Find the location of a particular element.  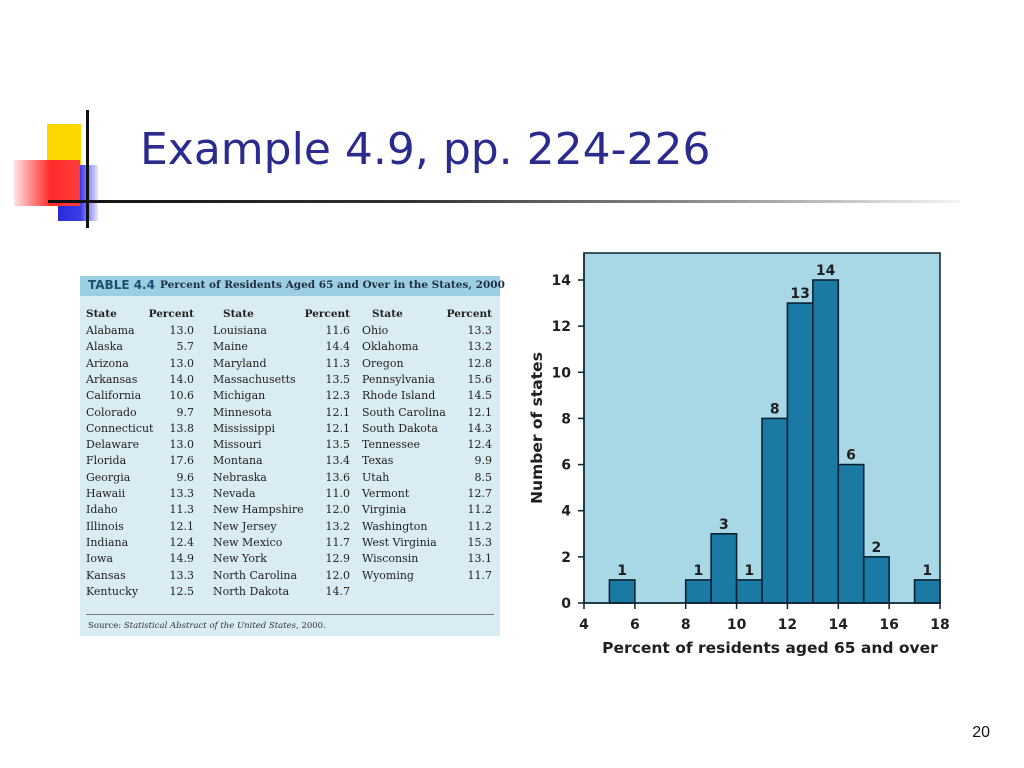

table-cell-percent: 14.0 is located at coordinates (182, 379).